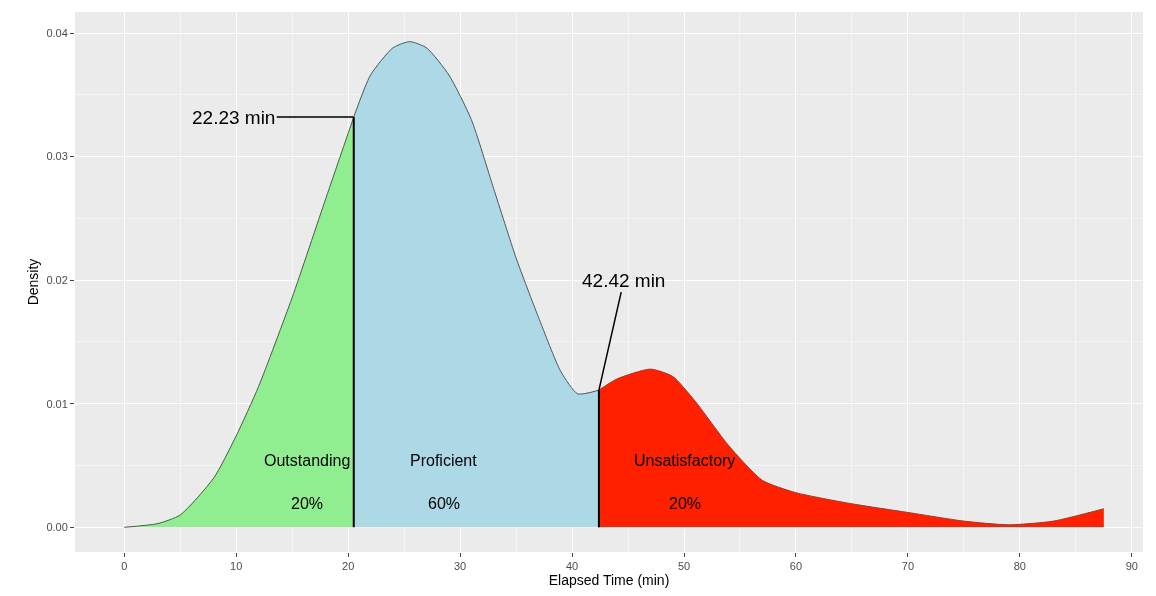 Image resolution: width=1156 pixels, height=596 pixels. Describe the element at coordinates (609, 580) in the screenshot. I see `x-axis-title: Elapsed Time (min)` at that location.